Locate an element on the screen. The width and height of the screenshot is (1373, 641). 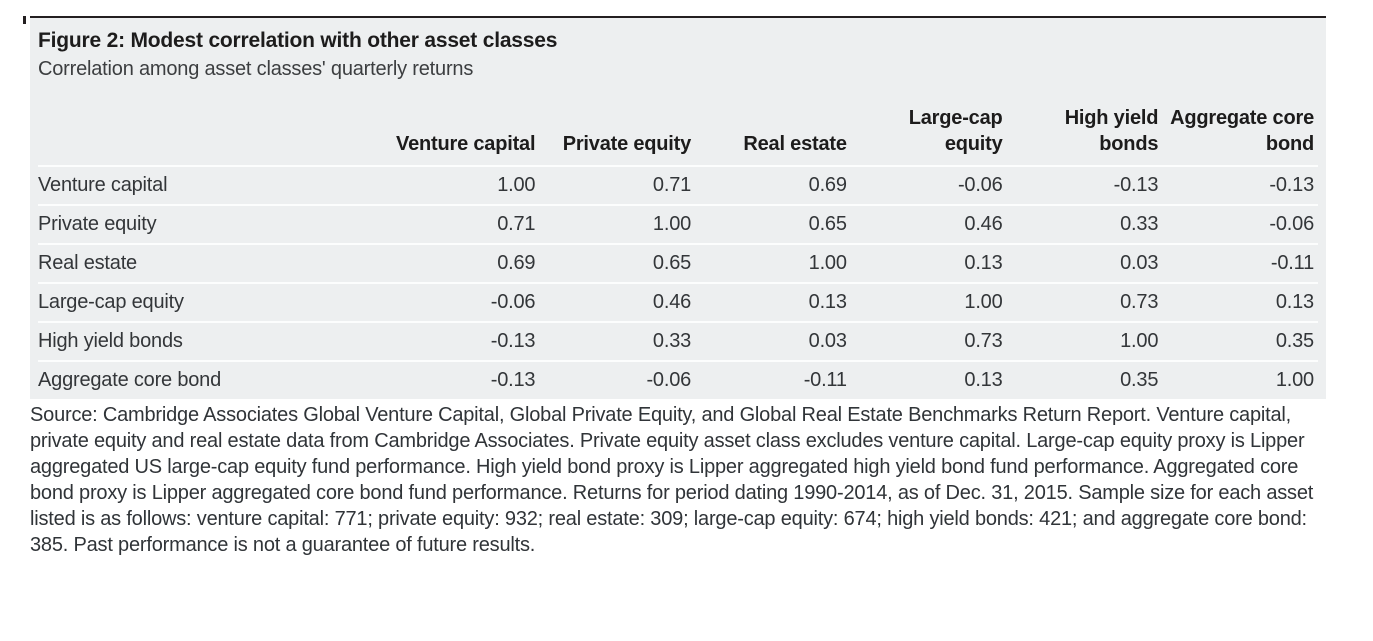
row-label: Real estate is located at coordinates (87, 263).